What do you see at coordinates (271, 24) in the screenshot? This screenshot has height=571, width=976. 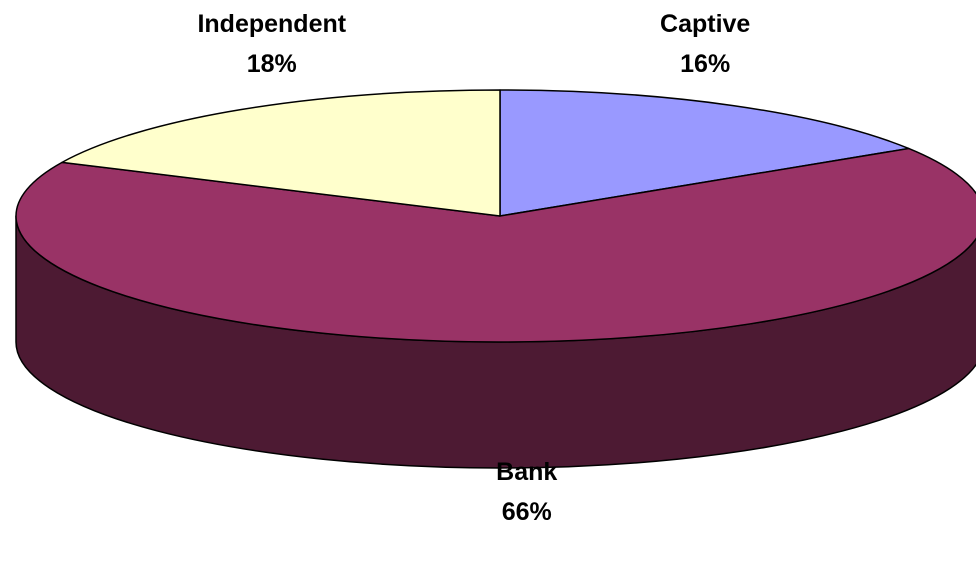 I see `category-label: Independent` at bounding box center [271, 24].